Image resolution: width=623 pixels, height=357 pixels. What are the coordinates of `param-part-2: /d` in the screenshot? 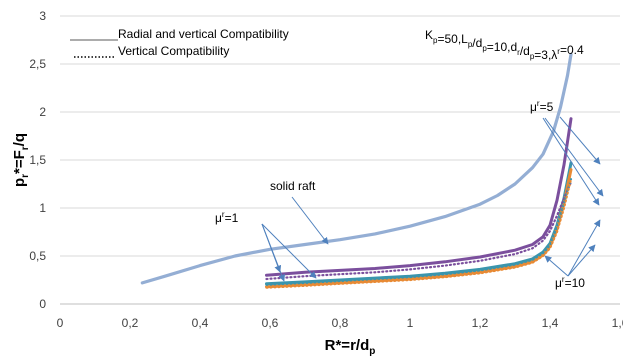 It's located at (477, 43).